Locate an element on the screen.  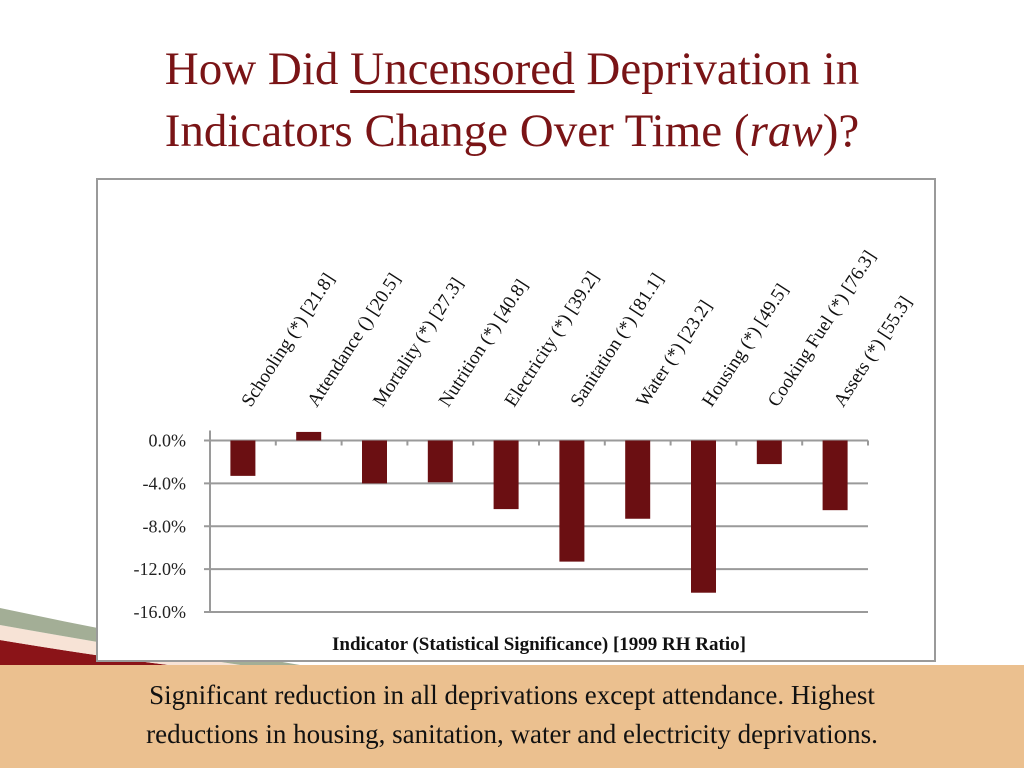
y-tick-label: -16.0% is located at coordinates (160, 612).